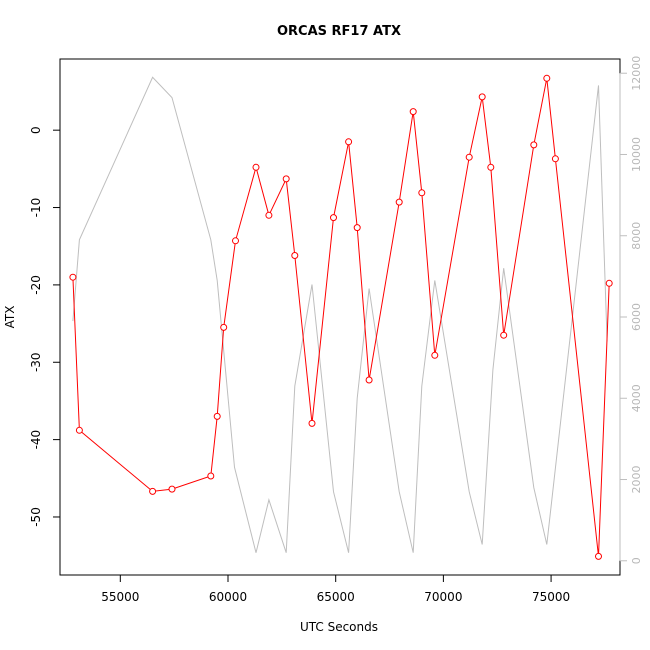  What do you see at coordinates (636, 154) in the screenshot?
I see `y2-tick-label: 10000` at bounding box center [636, 154].